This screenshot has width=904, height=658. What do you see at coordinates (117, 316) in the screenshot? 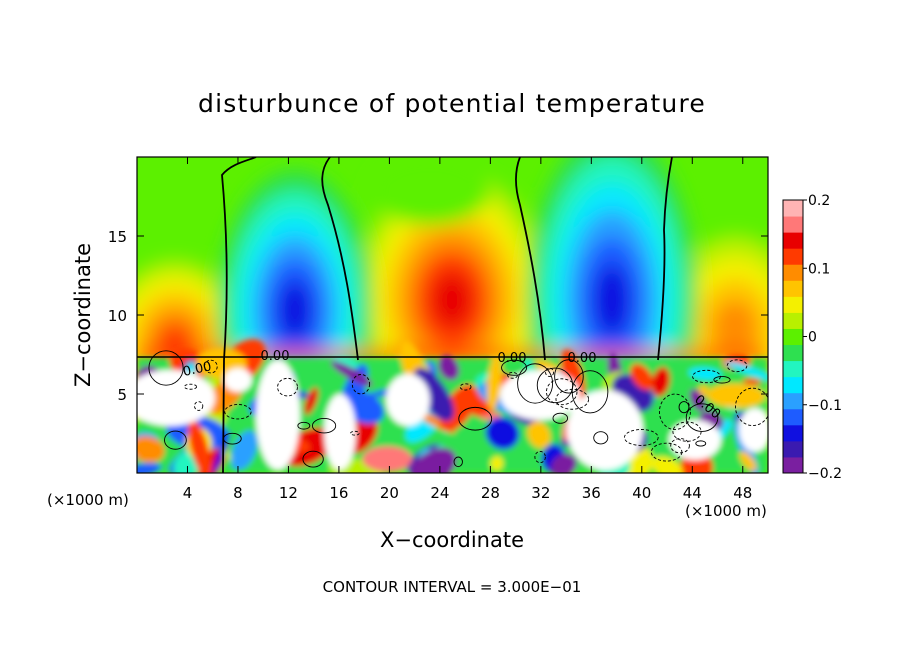
I see `y-tick-label-1: 10` at bounding box center [117, 316].